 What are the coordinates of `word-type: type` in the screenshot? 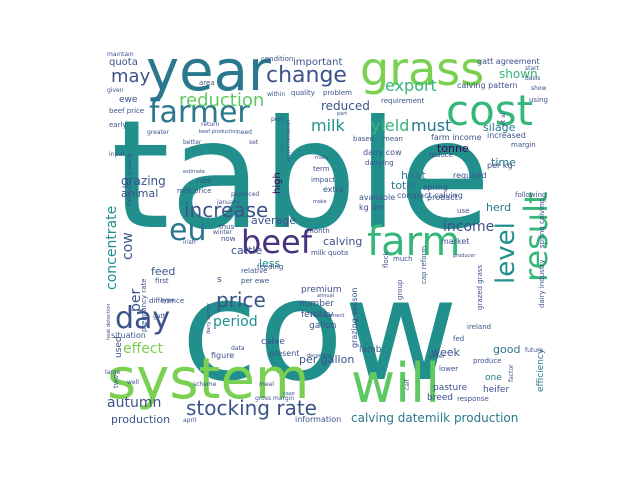 It's located at (168, 300).